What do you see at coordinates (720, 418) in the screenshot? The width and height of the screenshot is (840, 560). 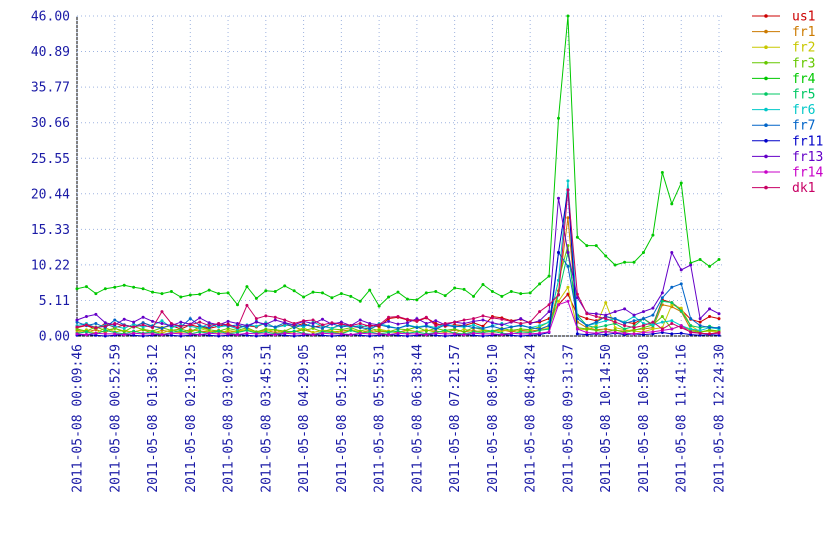 I see `x-tick-label: 2011-05-08 12:24:30` at bounding box center [720, 418].